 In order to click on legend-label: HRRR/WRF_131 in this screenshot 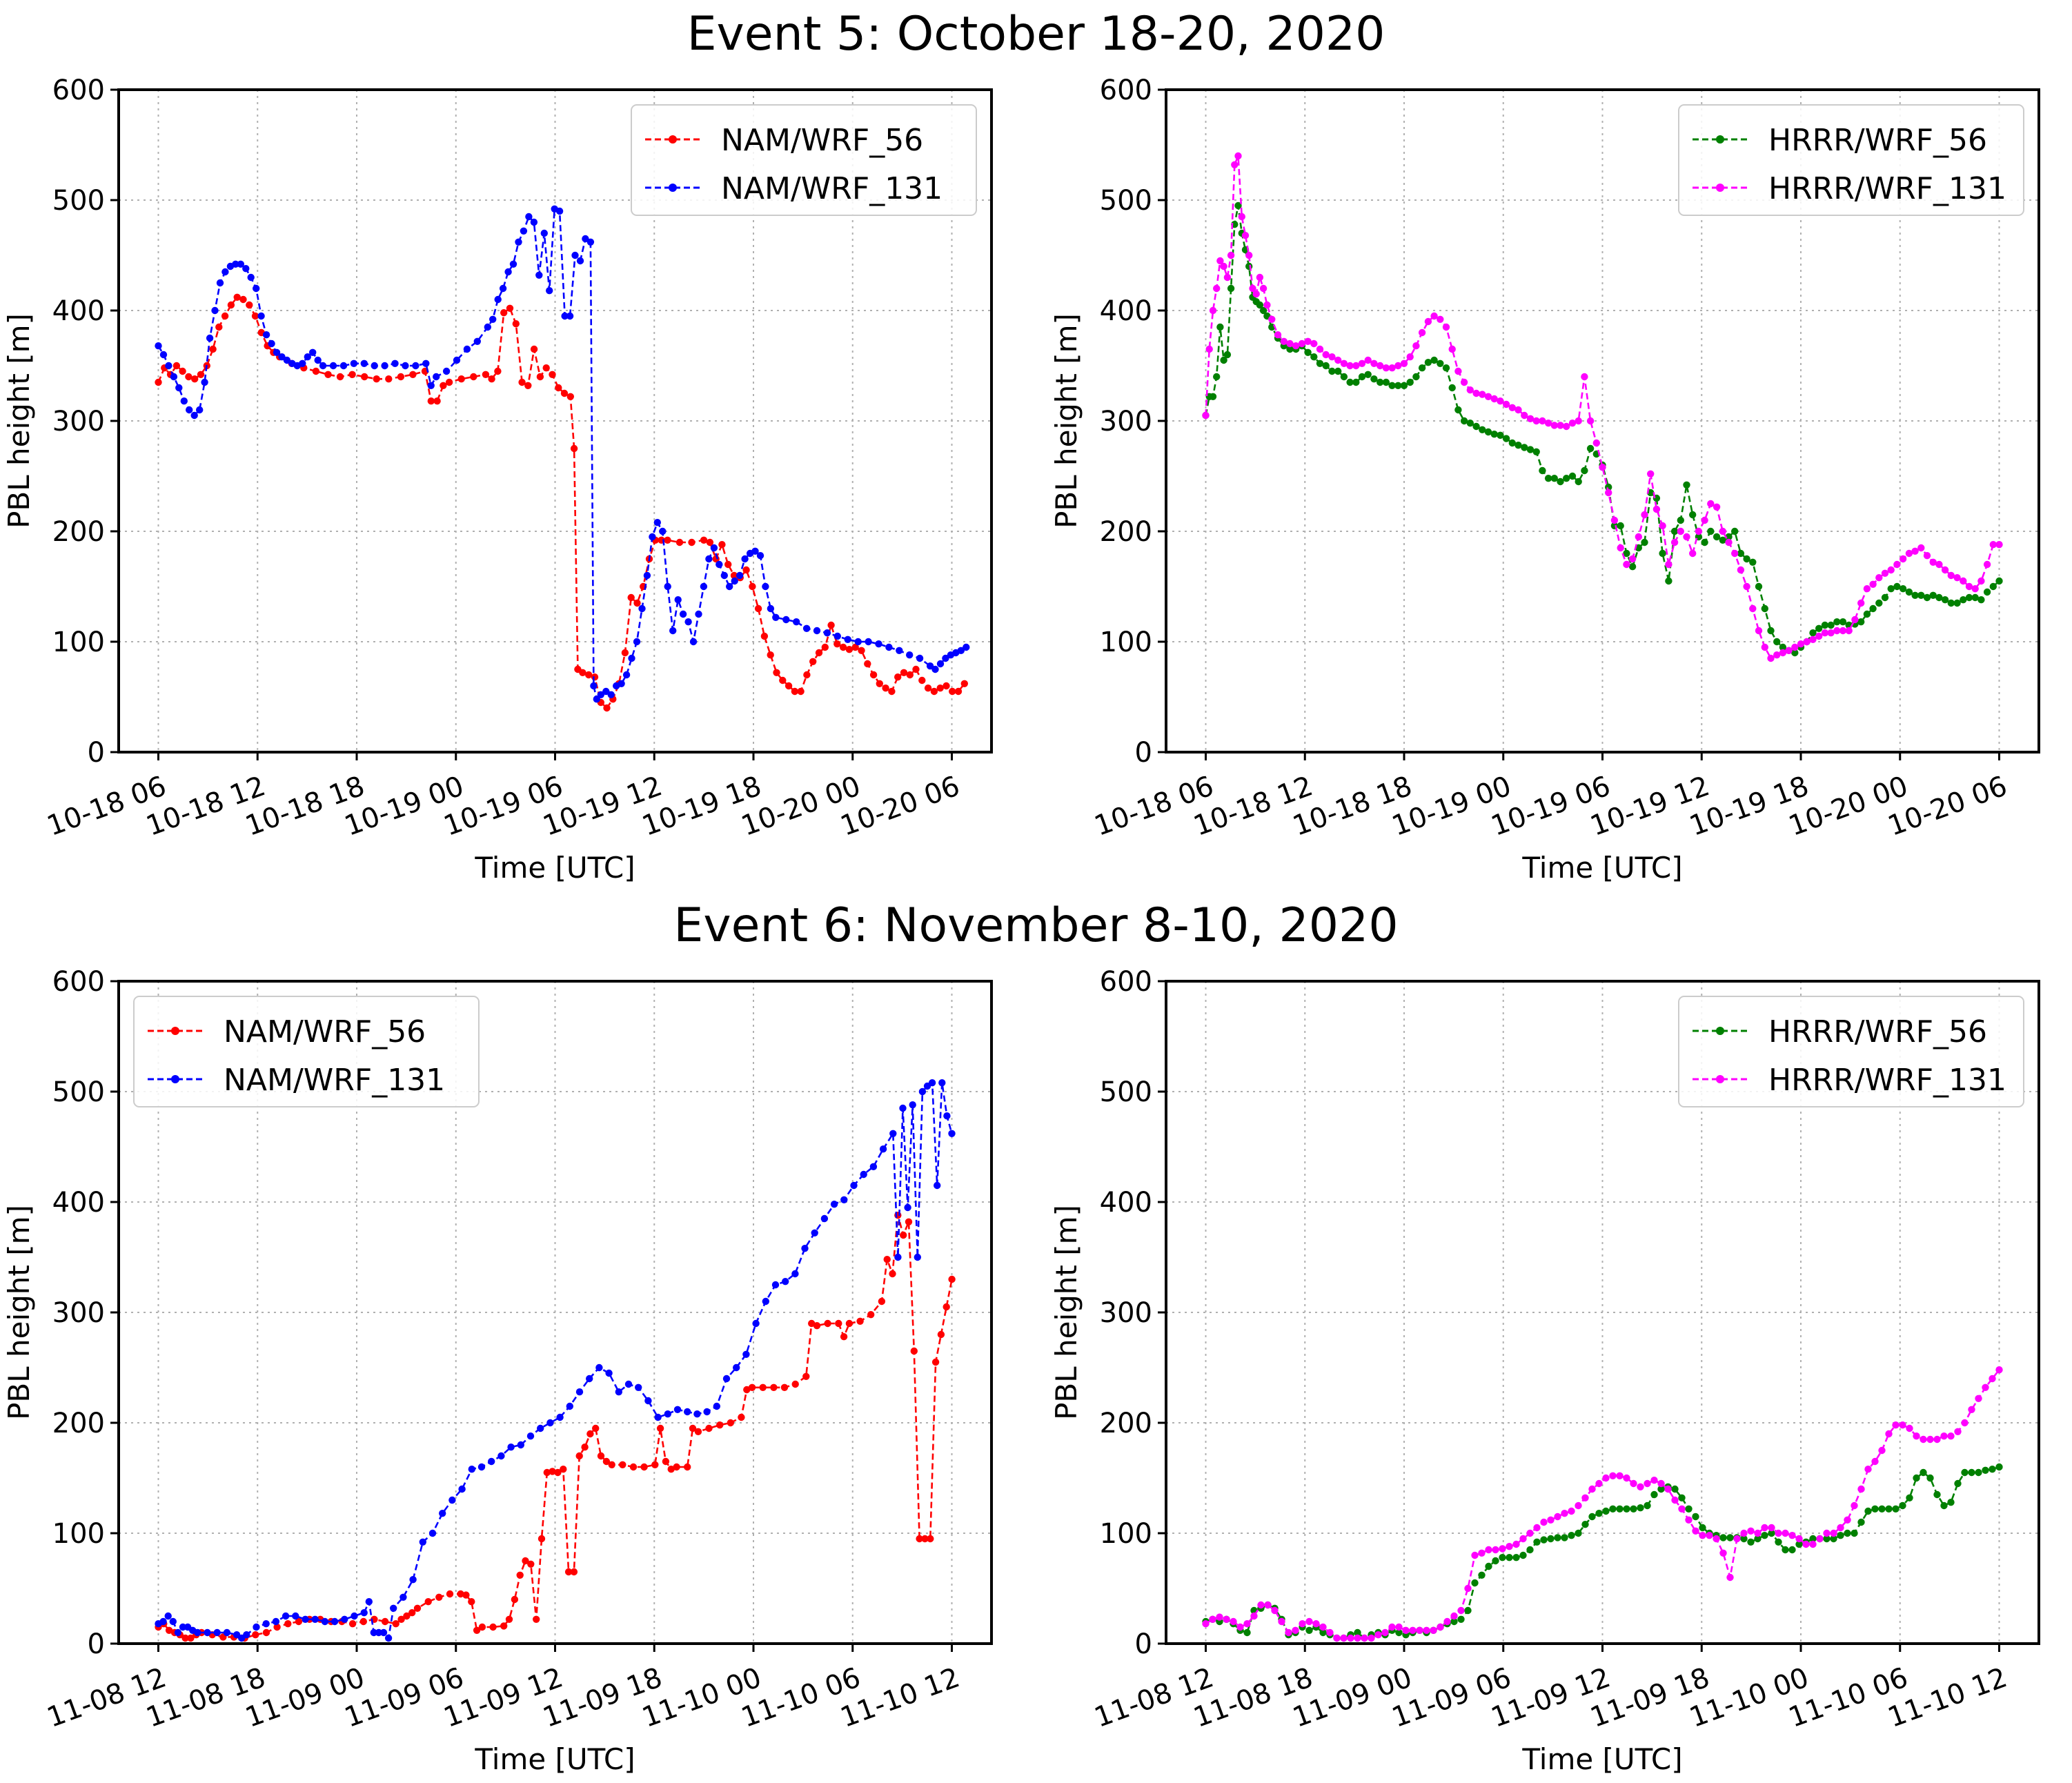, I will do `click(1887, 1080)`.